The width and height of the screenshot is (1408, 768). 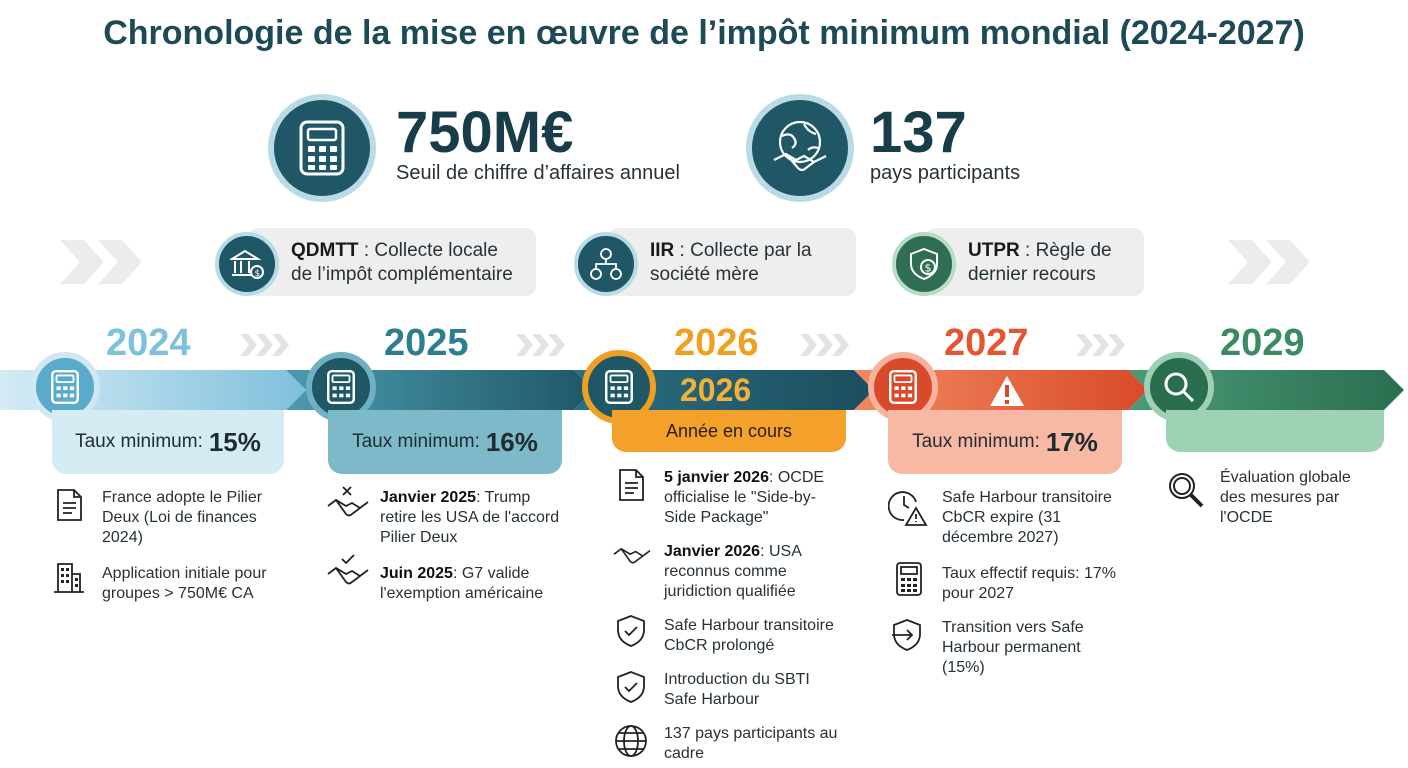 I want to click on building-icon, so click(x=69, y=578).